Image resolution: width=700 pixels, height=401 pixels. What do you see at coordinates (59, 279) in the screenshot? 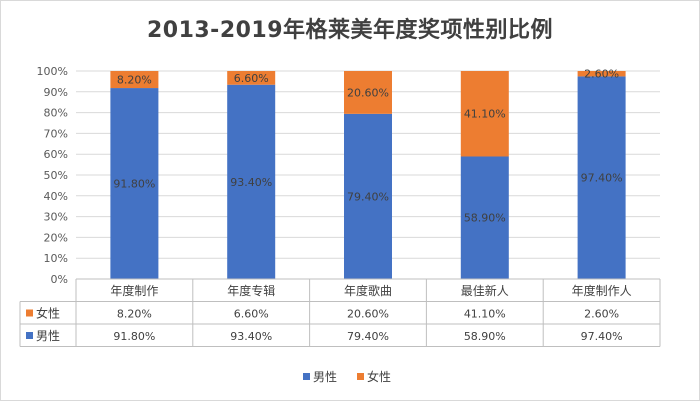
I see `y-tick-label: 0%` at bounding box center [59, 279].